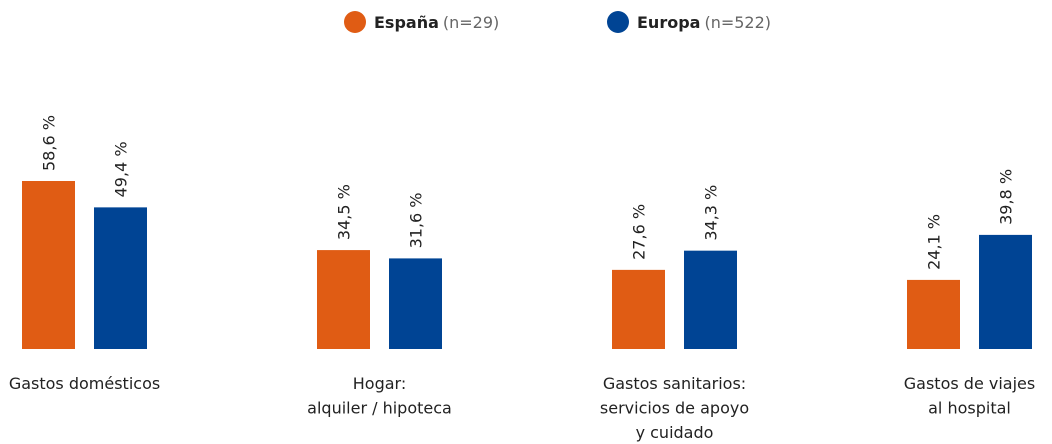 The image size is (1052, 444). I want to click on value-label: 24,1 %, so click(934, 242).